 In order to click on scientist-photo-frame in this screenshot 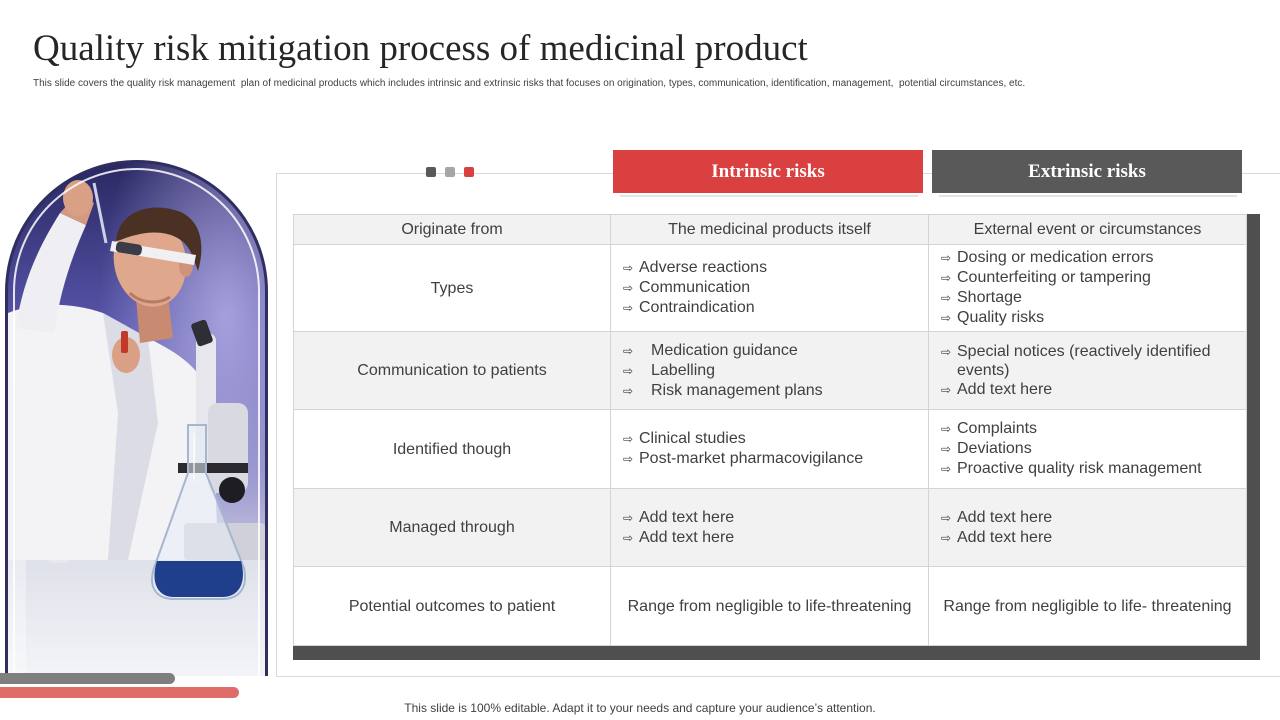, I will do `click(136, 418)`.